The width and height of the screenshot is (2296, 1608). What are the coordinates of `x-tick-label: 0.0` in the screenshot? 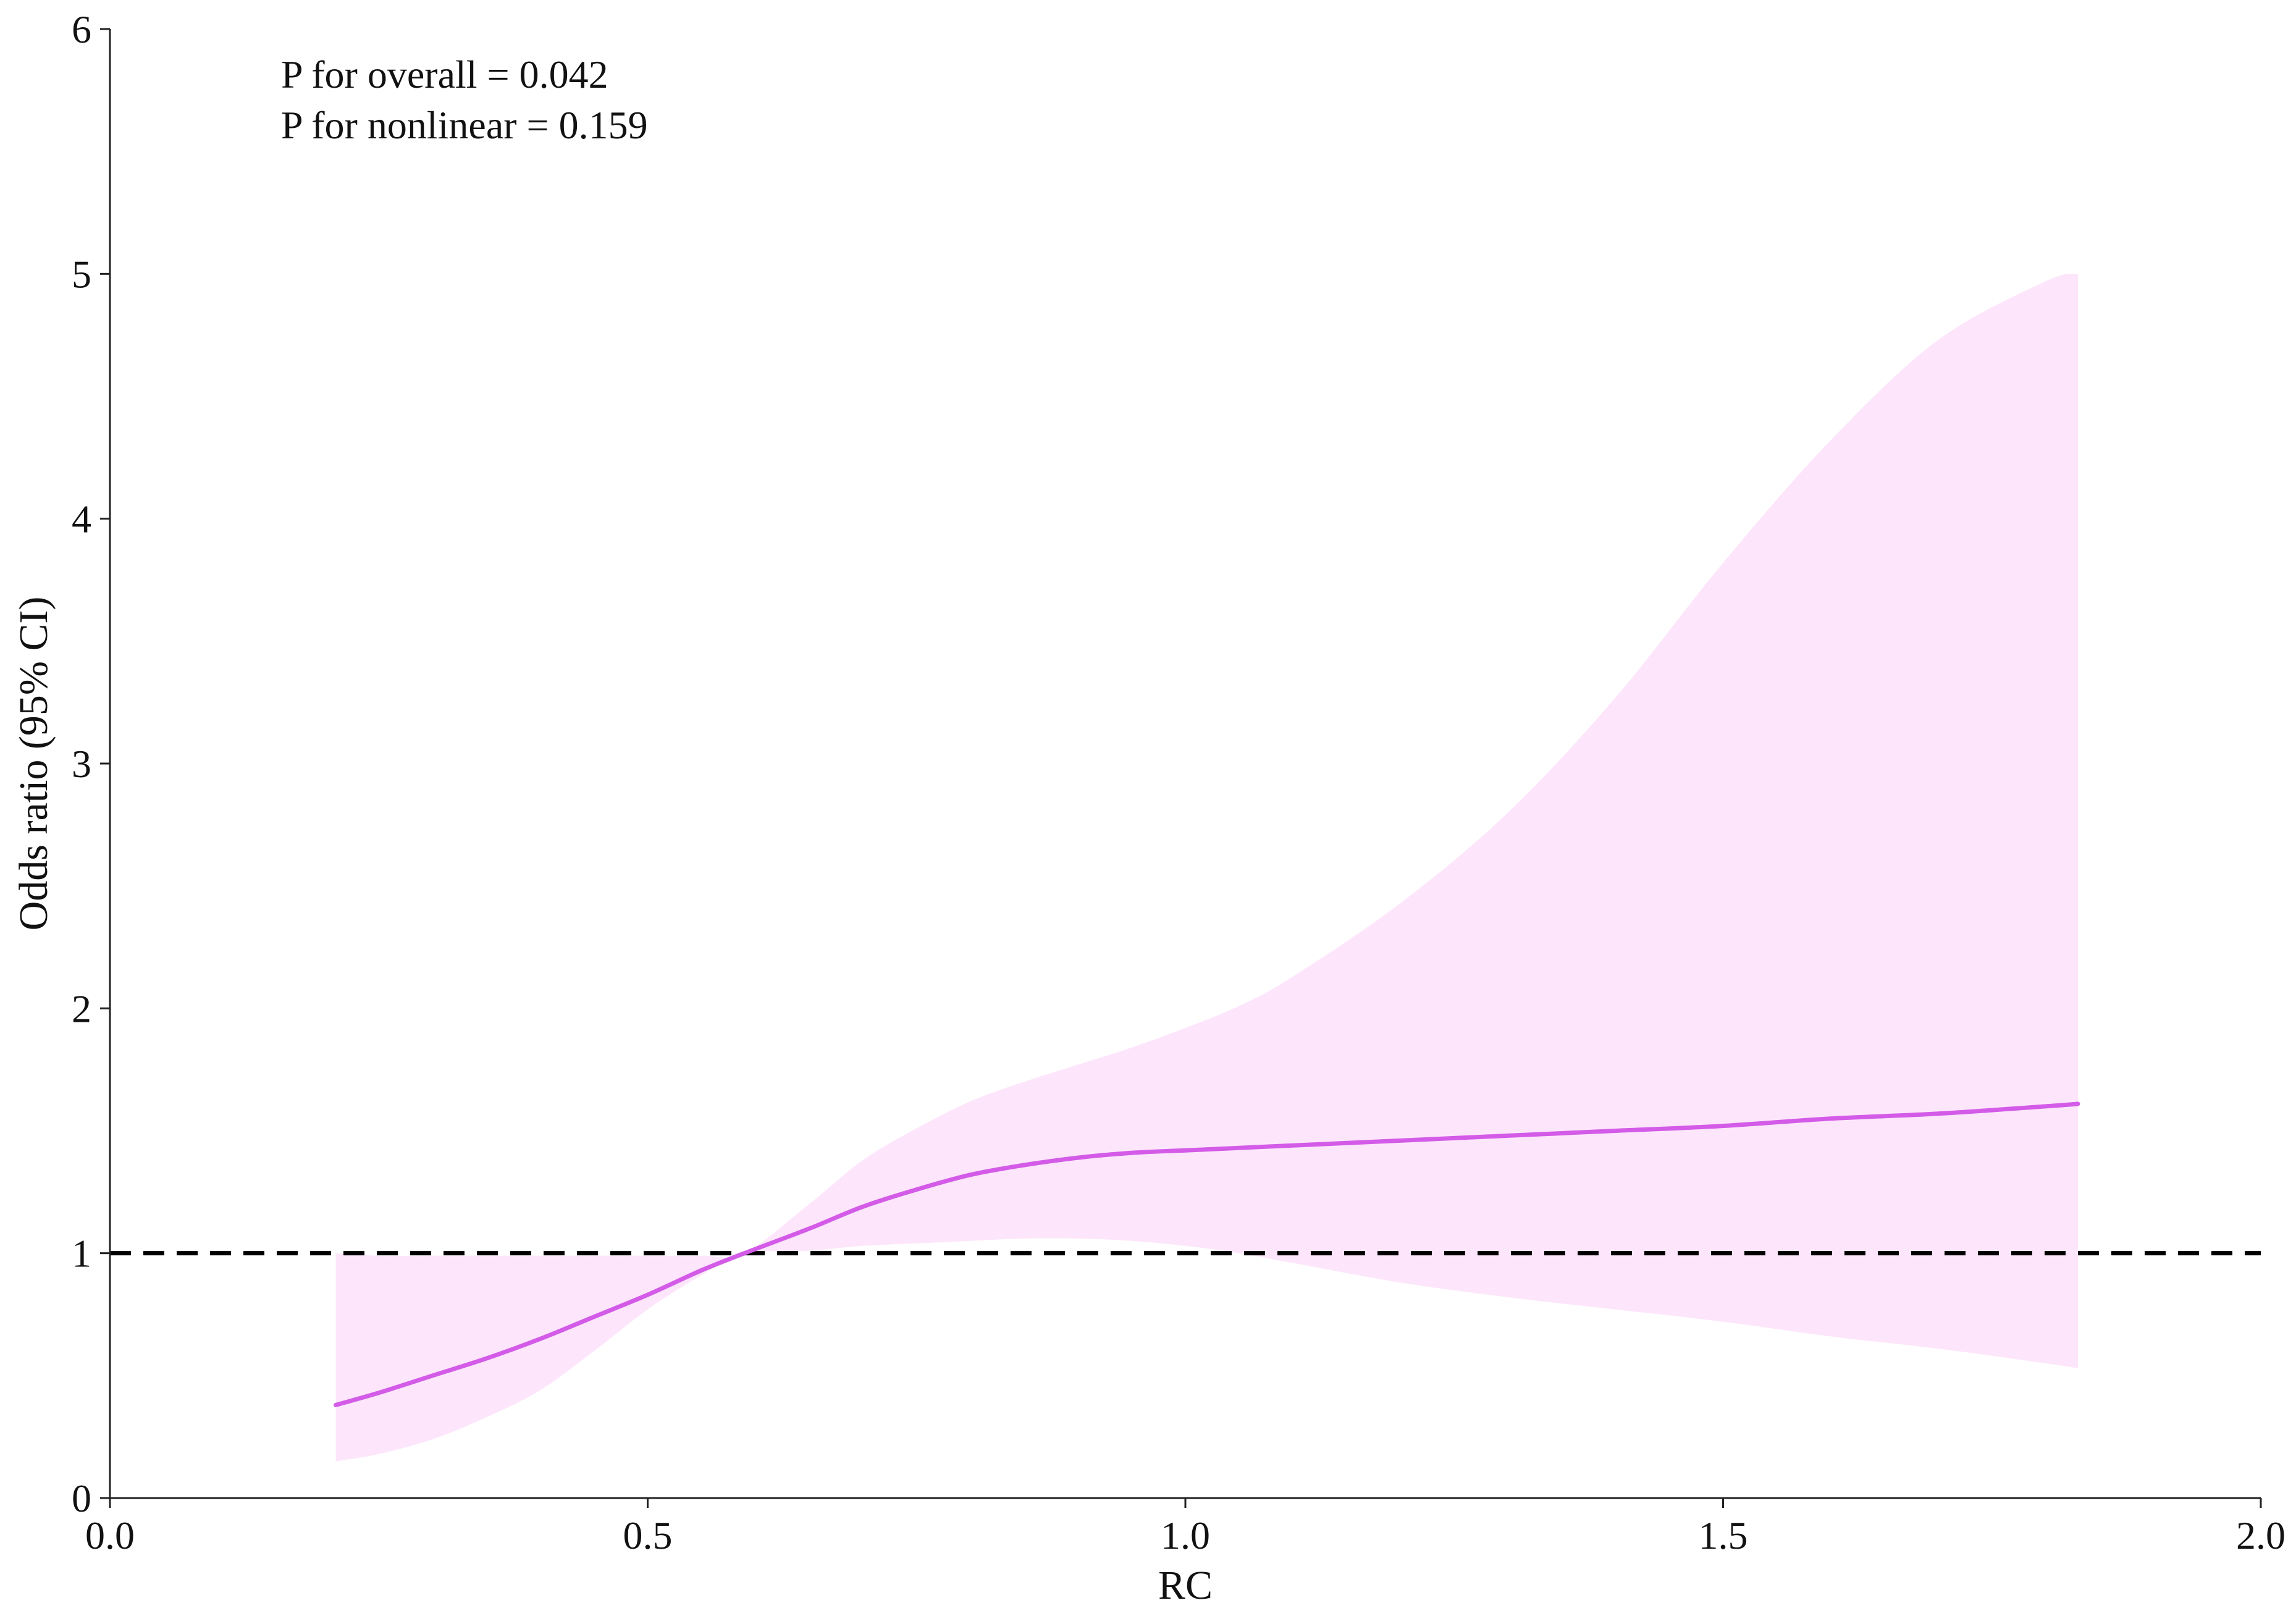 It's located at (110, 1535).